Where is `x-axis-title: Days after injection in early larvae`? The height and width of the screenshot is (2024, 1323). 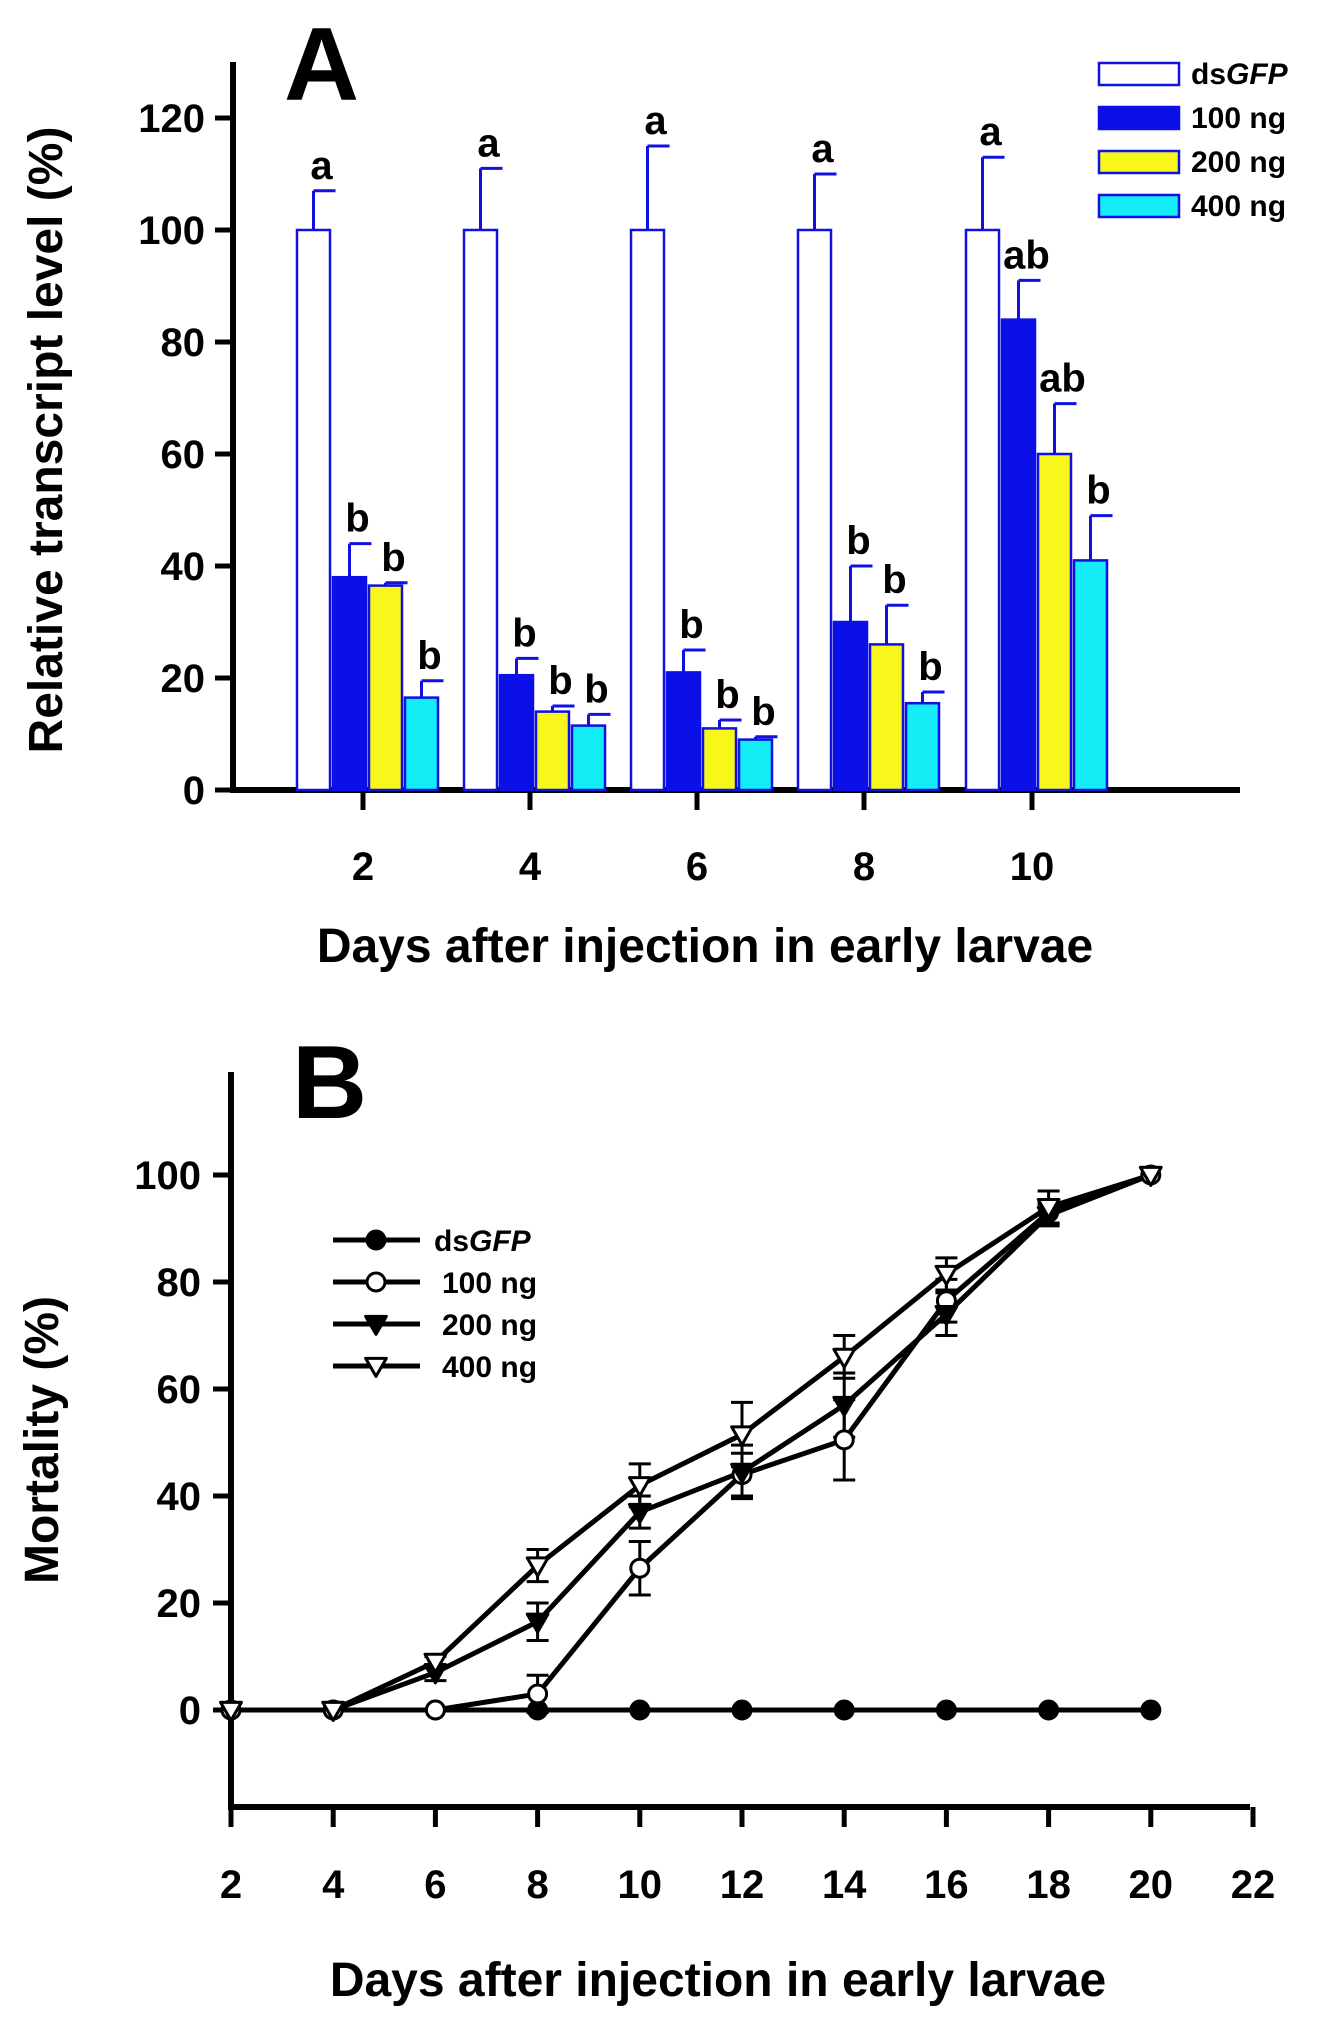
x-axis-title: Days after injection in early larvae is located at coordinates (705, 946).